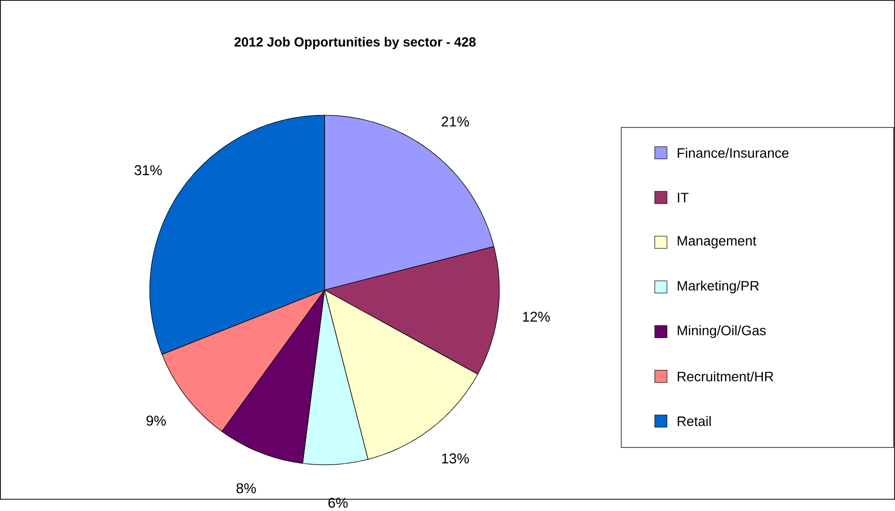 The width and height of the screenshot is (895, 511). Describe the element at coordinates (722, 331) in the screenshot. I see `legend-label: Mining/Oil/Gas` at that location.